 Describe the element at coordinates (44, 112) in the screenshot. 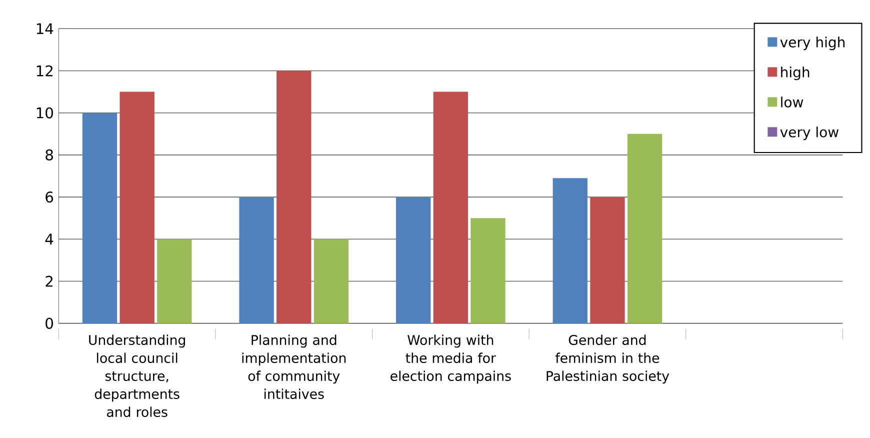

I see `y-tick-label: 10` at that location.